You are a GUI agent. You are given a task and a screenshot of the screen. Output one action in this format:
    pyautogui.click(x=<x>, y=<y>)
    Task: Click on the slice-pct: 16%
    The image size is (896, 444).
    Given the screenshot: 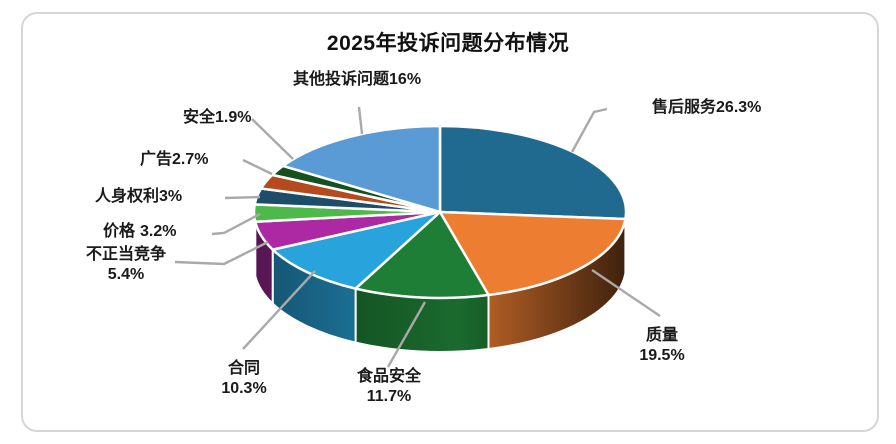 What is the action you would take?
    pyautogui.click(x=405, y=79)
    